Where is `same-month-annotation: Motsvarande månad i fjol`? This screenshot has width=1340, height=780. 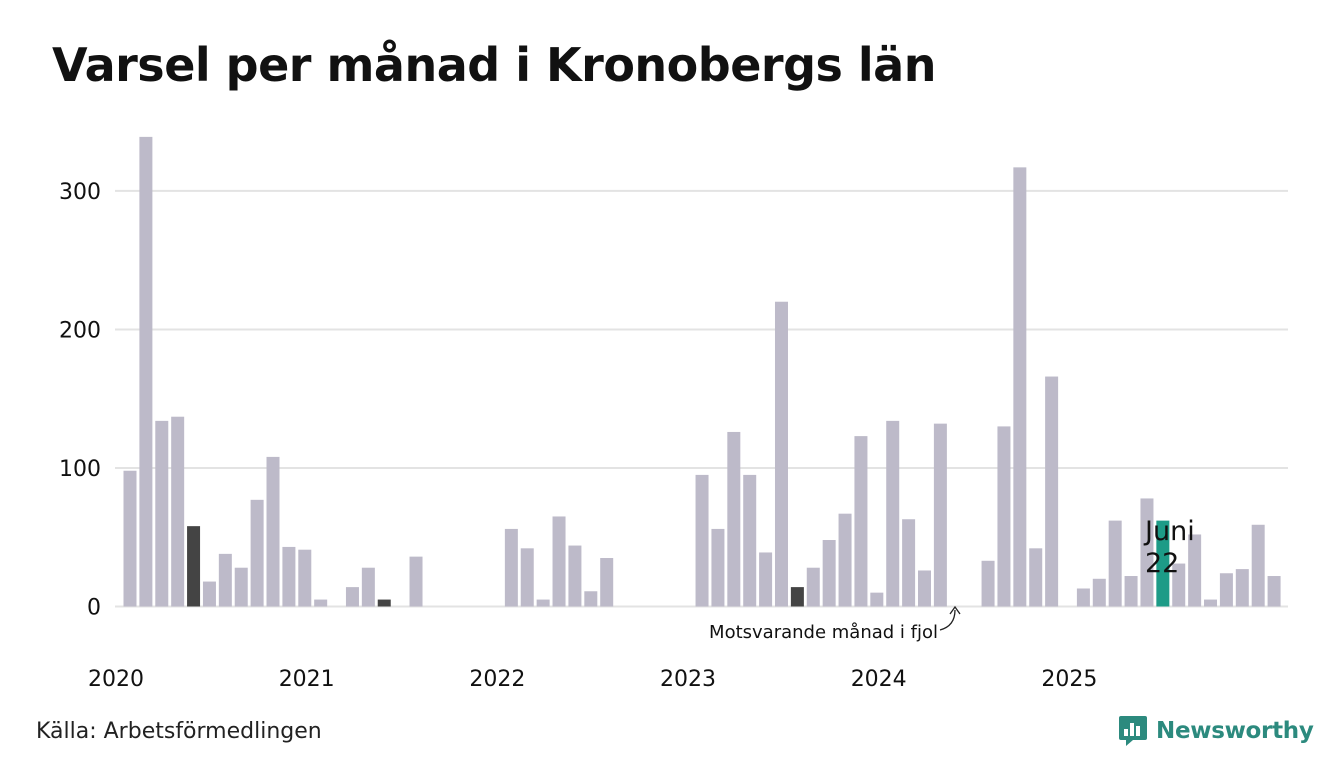
same-month-annotation: Motsvarande månad i fjol is located at coordinates (823, 632).